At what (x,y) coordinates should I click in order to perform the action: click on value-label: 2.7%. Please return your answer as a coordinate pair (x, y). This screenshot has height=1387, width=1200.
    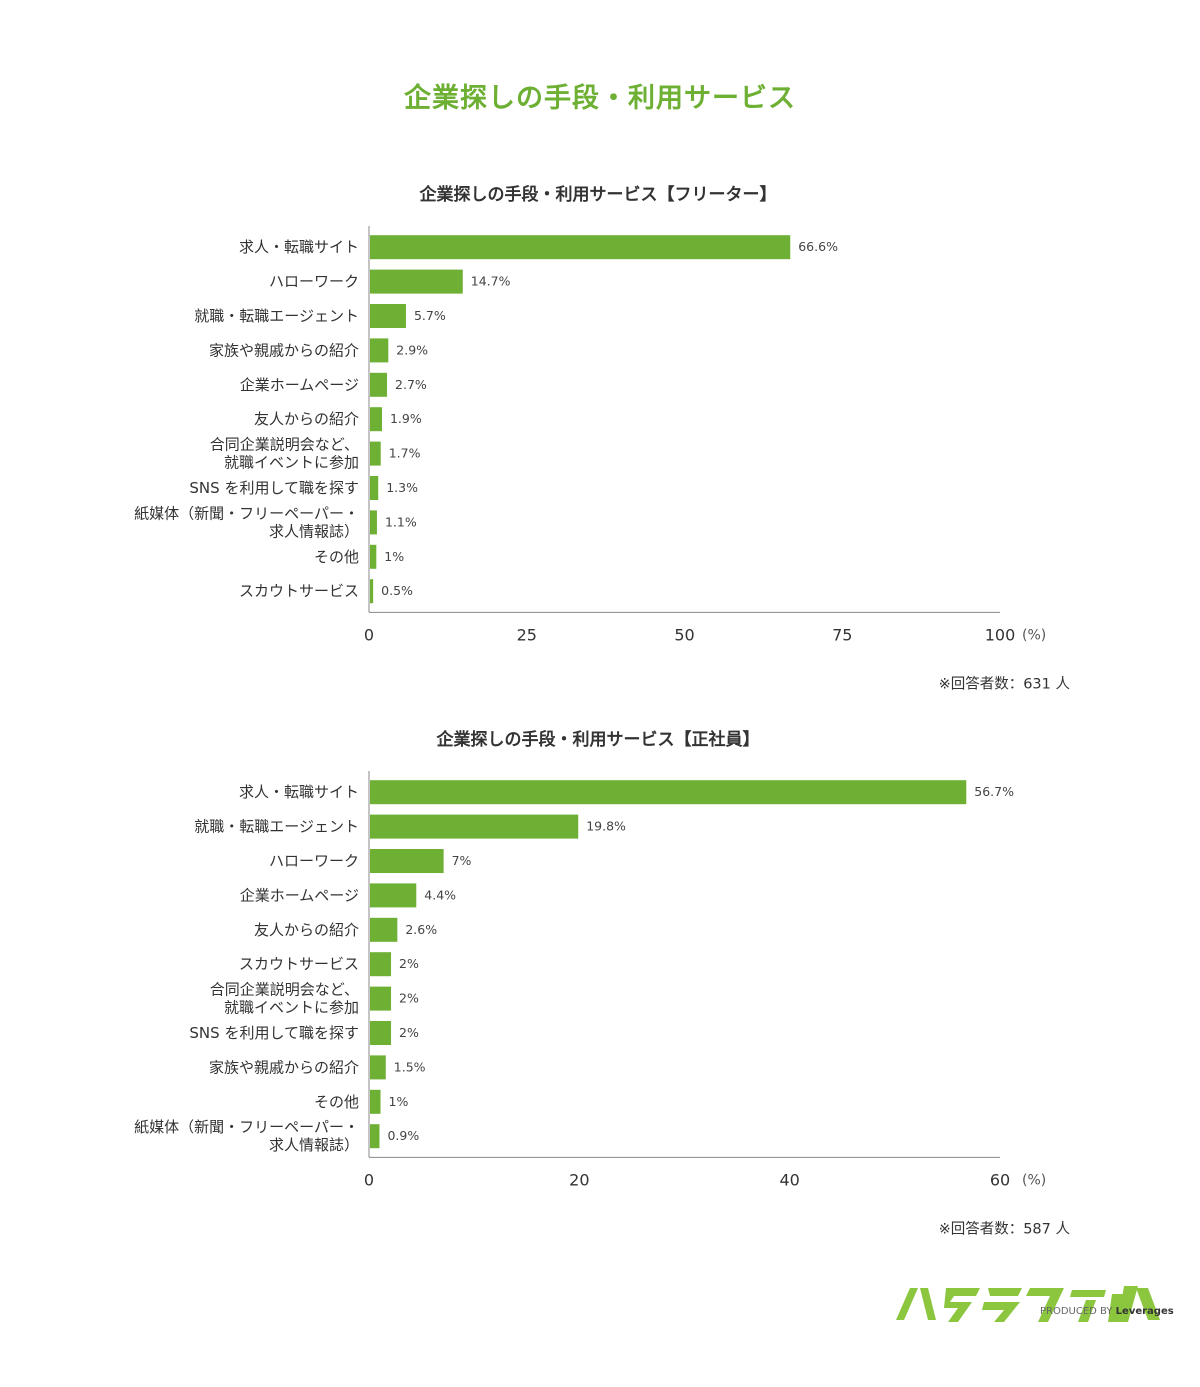
    Looking at the image, I should click on (411, 384).